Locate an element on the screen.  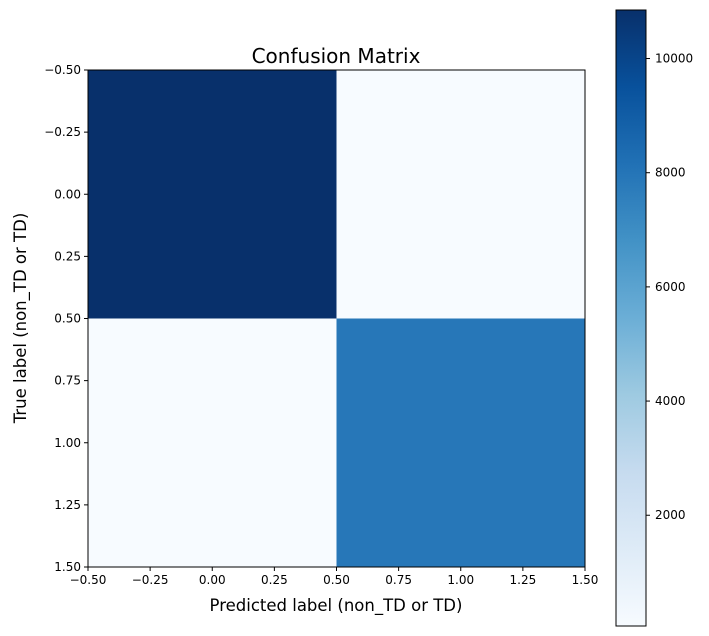
y-tick-label: −0.50 is located at coordinates (62, 70).